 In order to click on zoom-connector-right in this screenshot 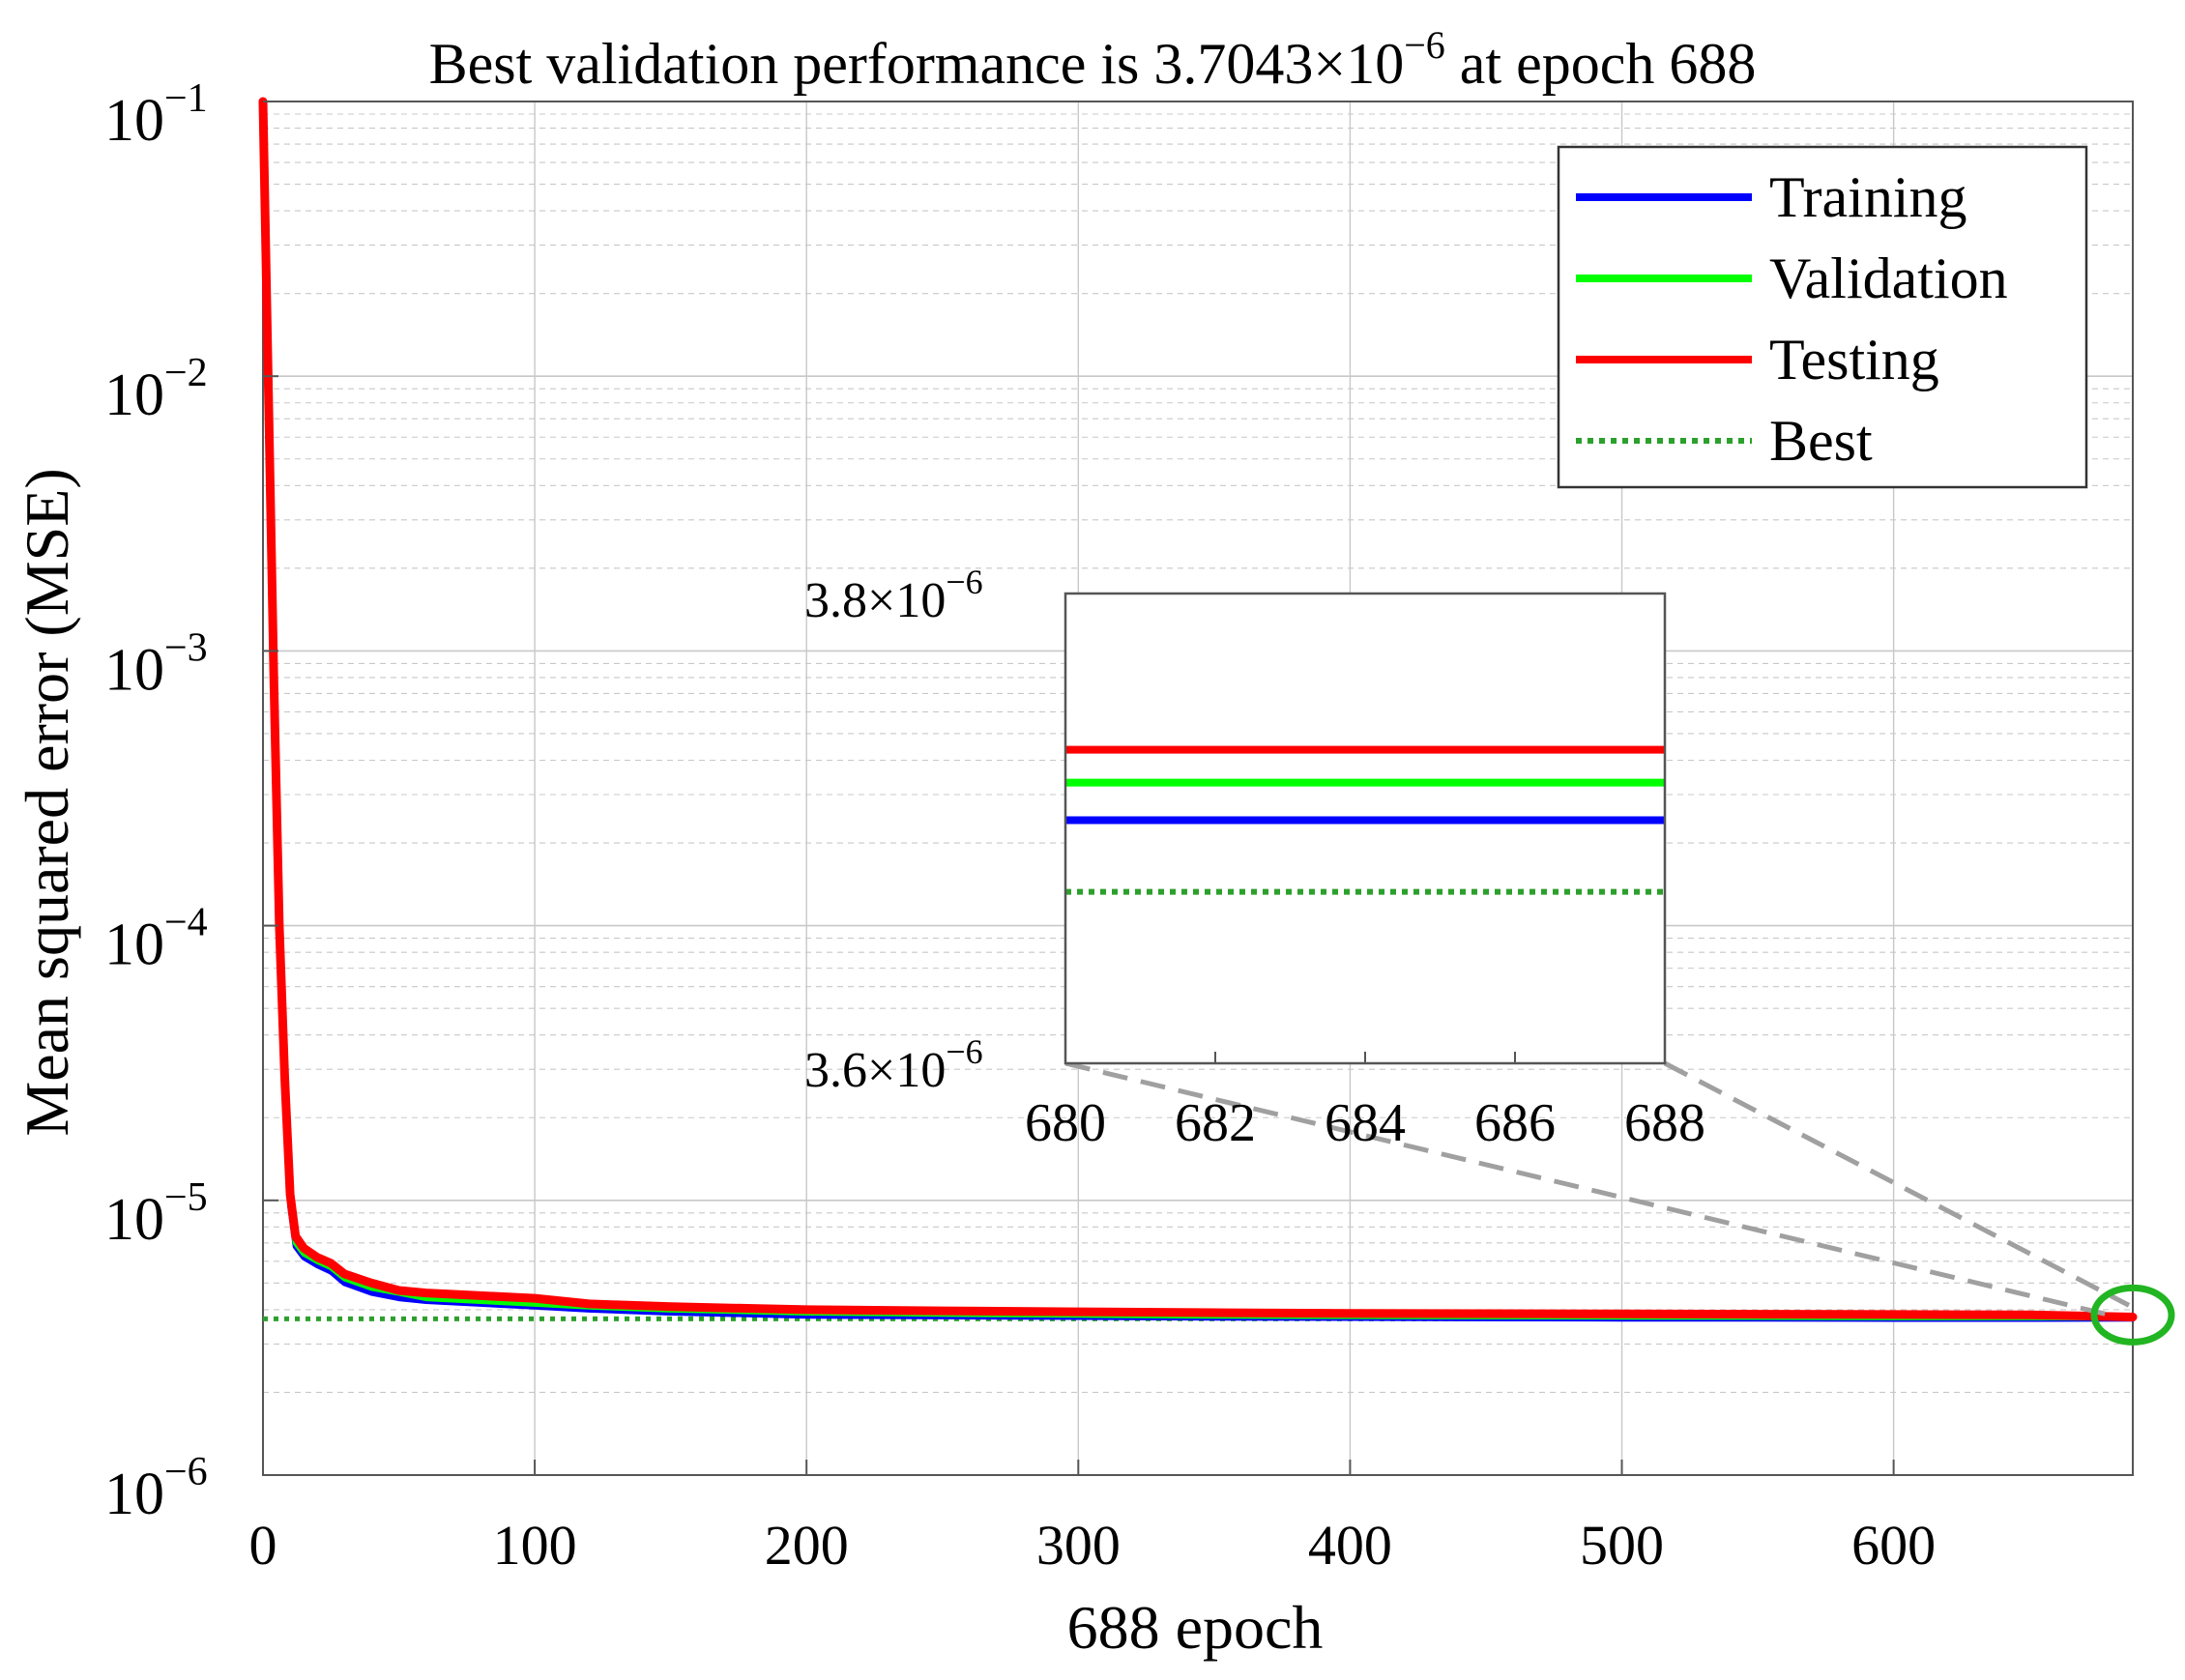, I will do `click(1897, 1184)`.